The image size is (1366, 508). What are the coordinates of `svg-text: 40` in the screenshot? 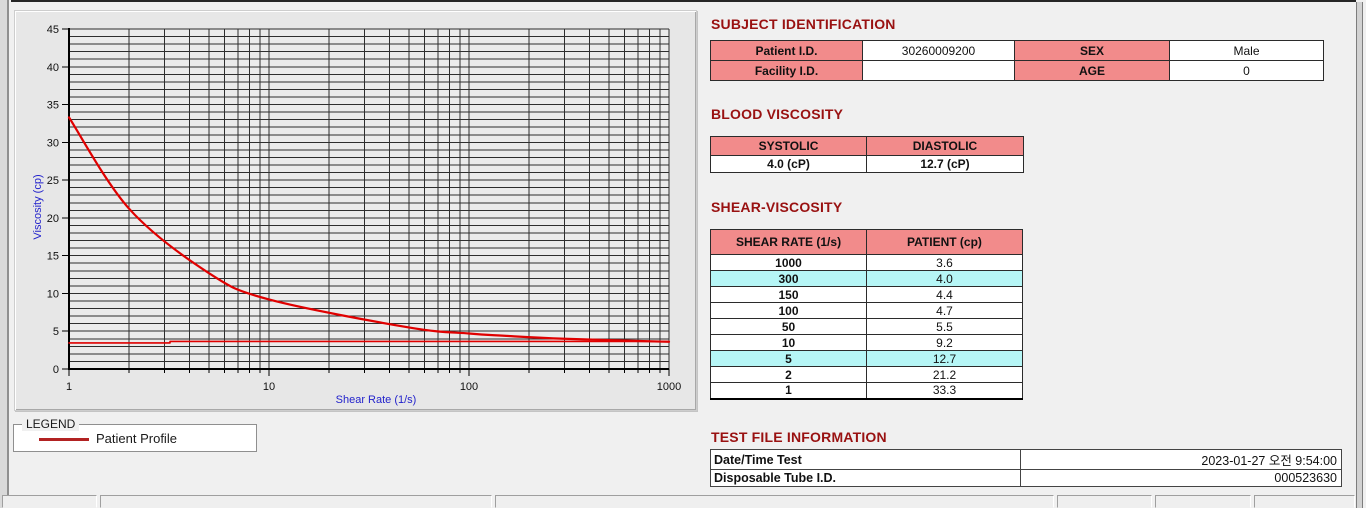 It's located at (53, 68).